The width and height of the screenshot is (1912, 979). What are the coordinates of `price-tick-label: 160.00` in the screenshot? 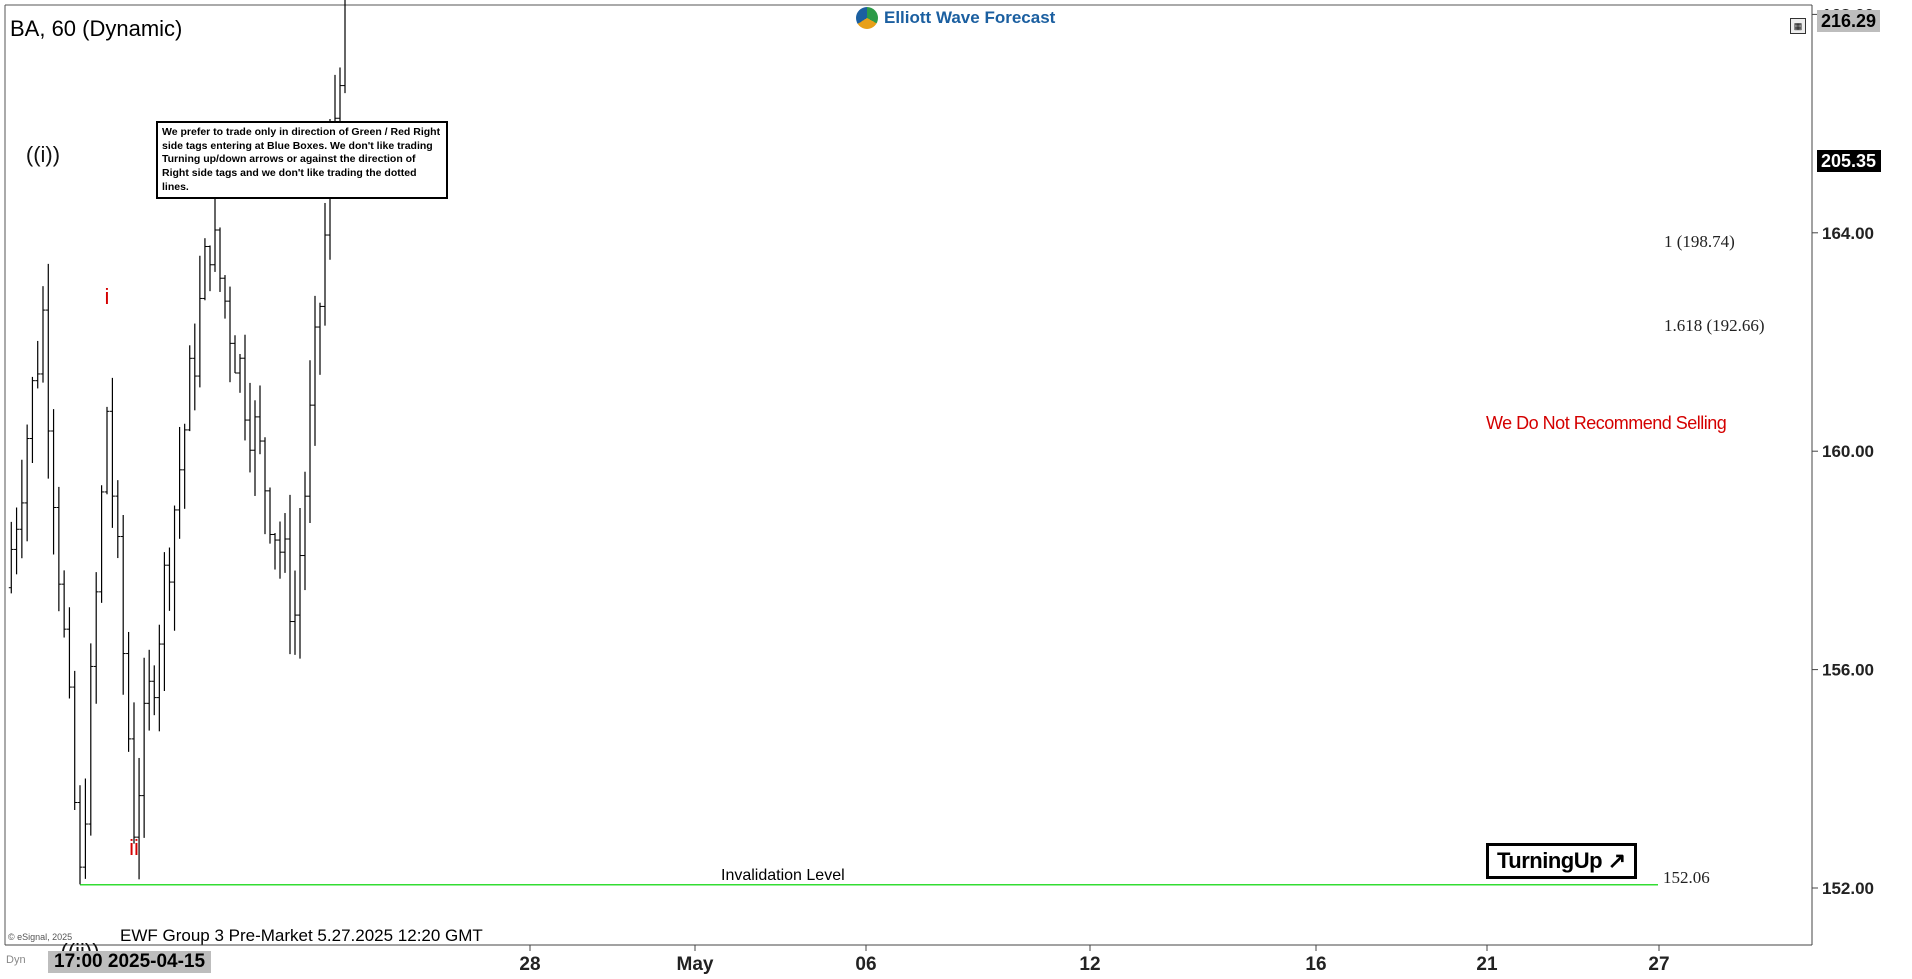 It's located at (1848, 451).